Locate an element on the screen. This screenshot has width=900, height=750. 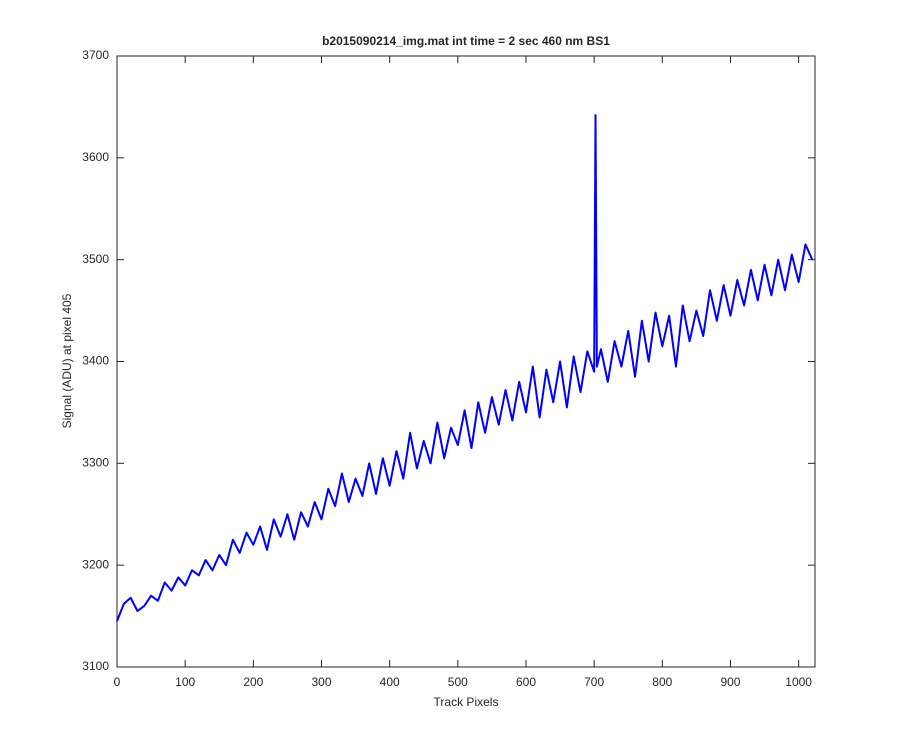
x-tick-label: 800 is located at coordinates (662, 682).